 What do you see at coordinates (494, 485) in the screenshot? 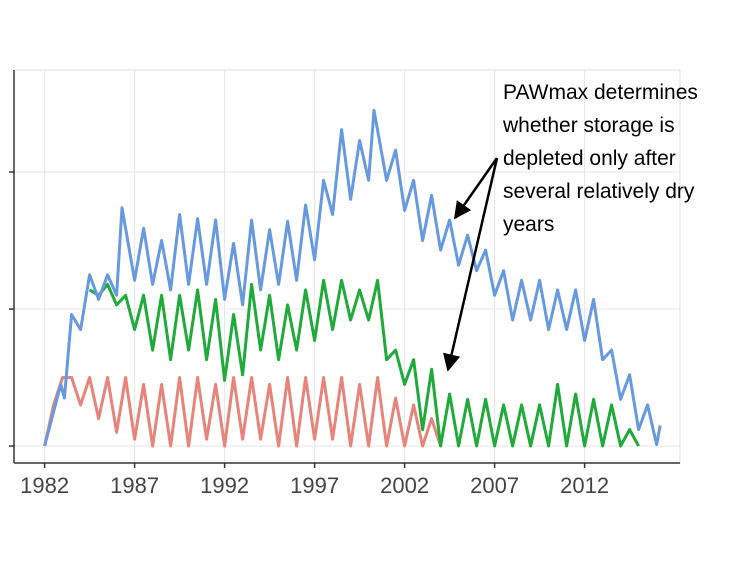
I see `x-tick-label: 2007` at bounding box center [494, 485].